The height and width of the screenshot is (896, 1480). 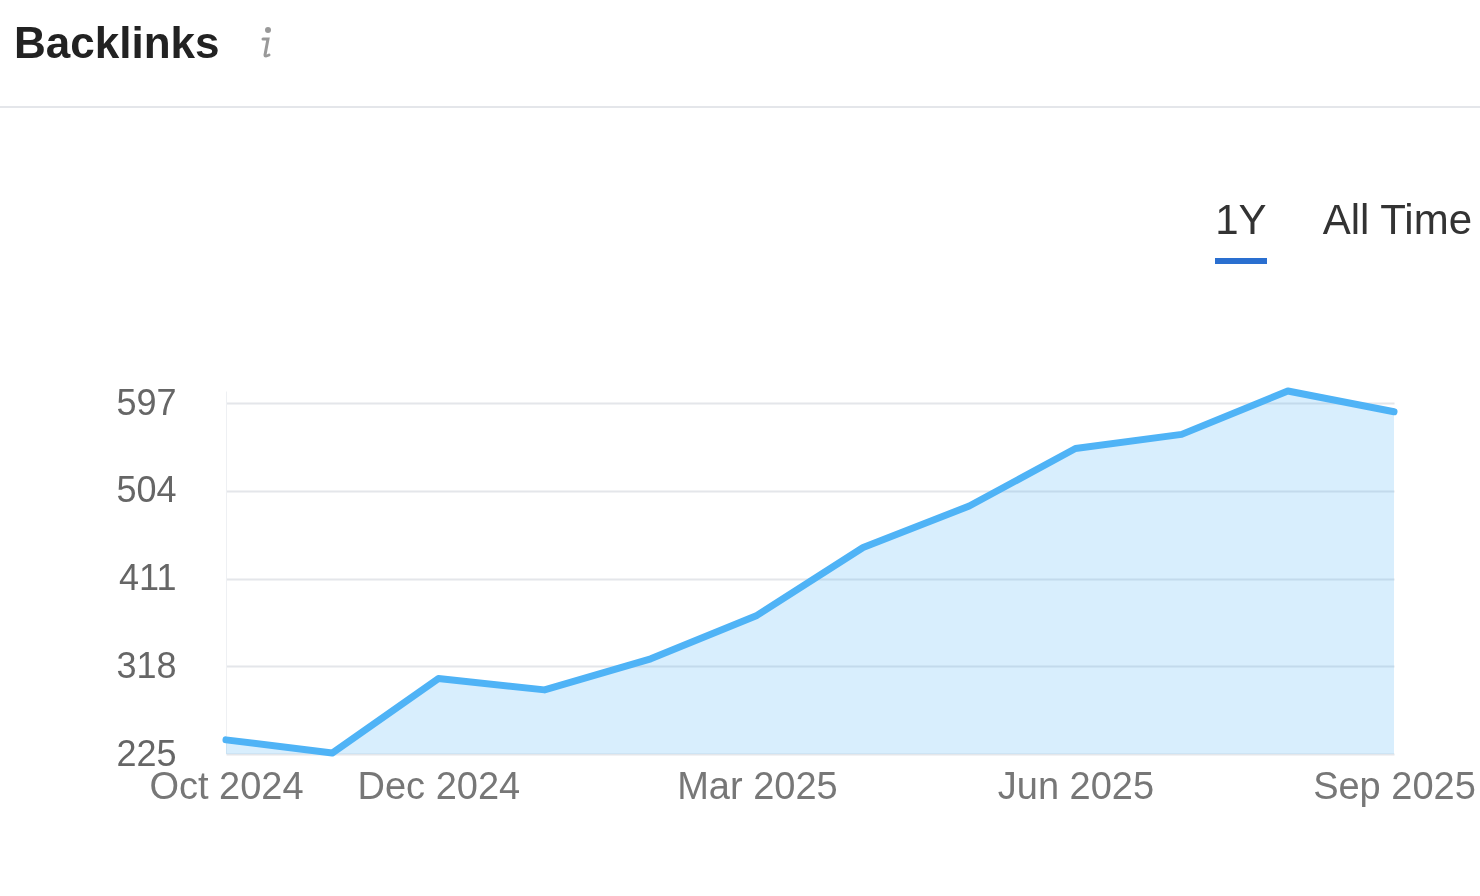 I want to click on x-tick-label: Sep 2025, so click(x=1394, y=785).